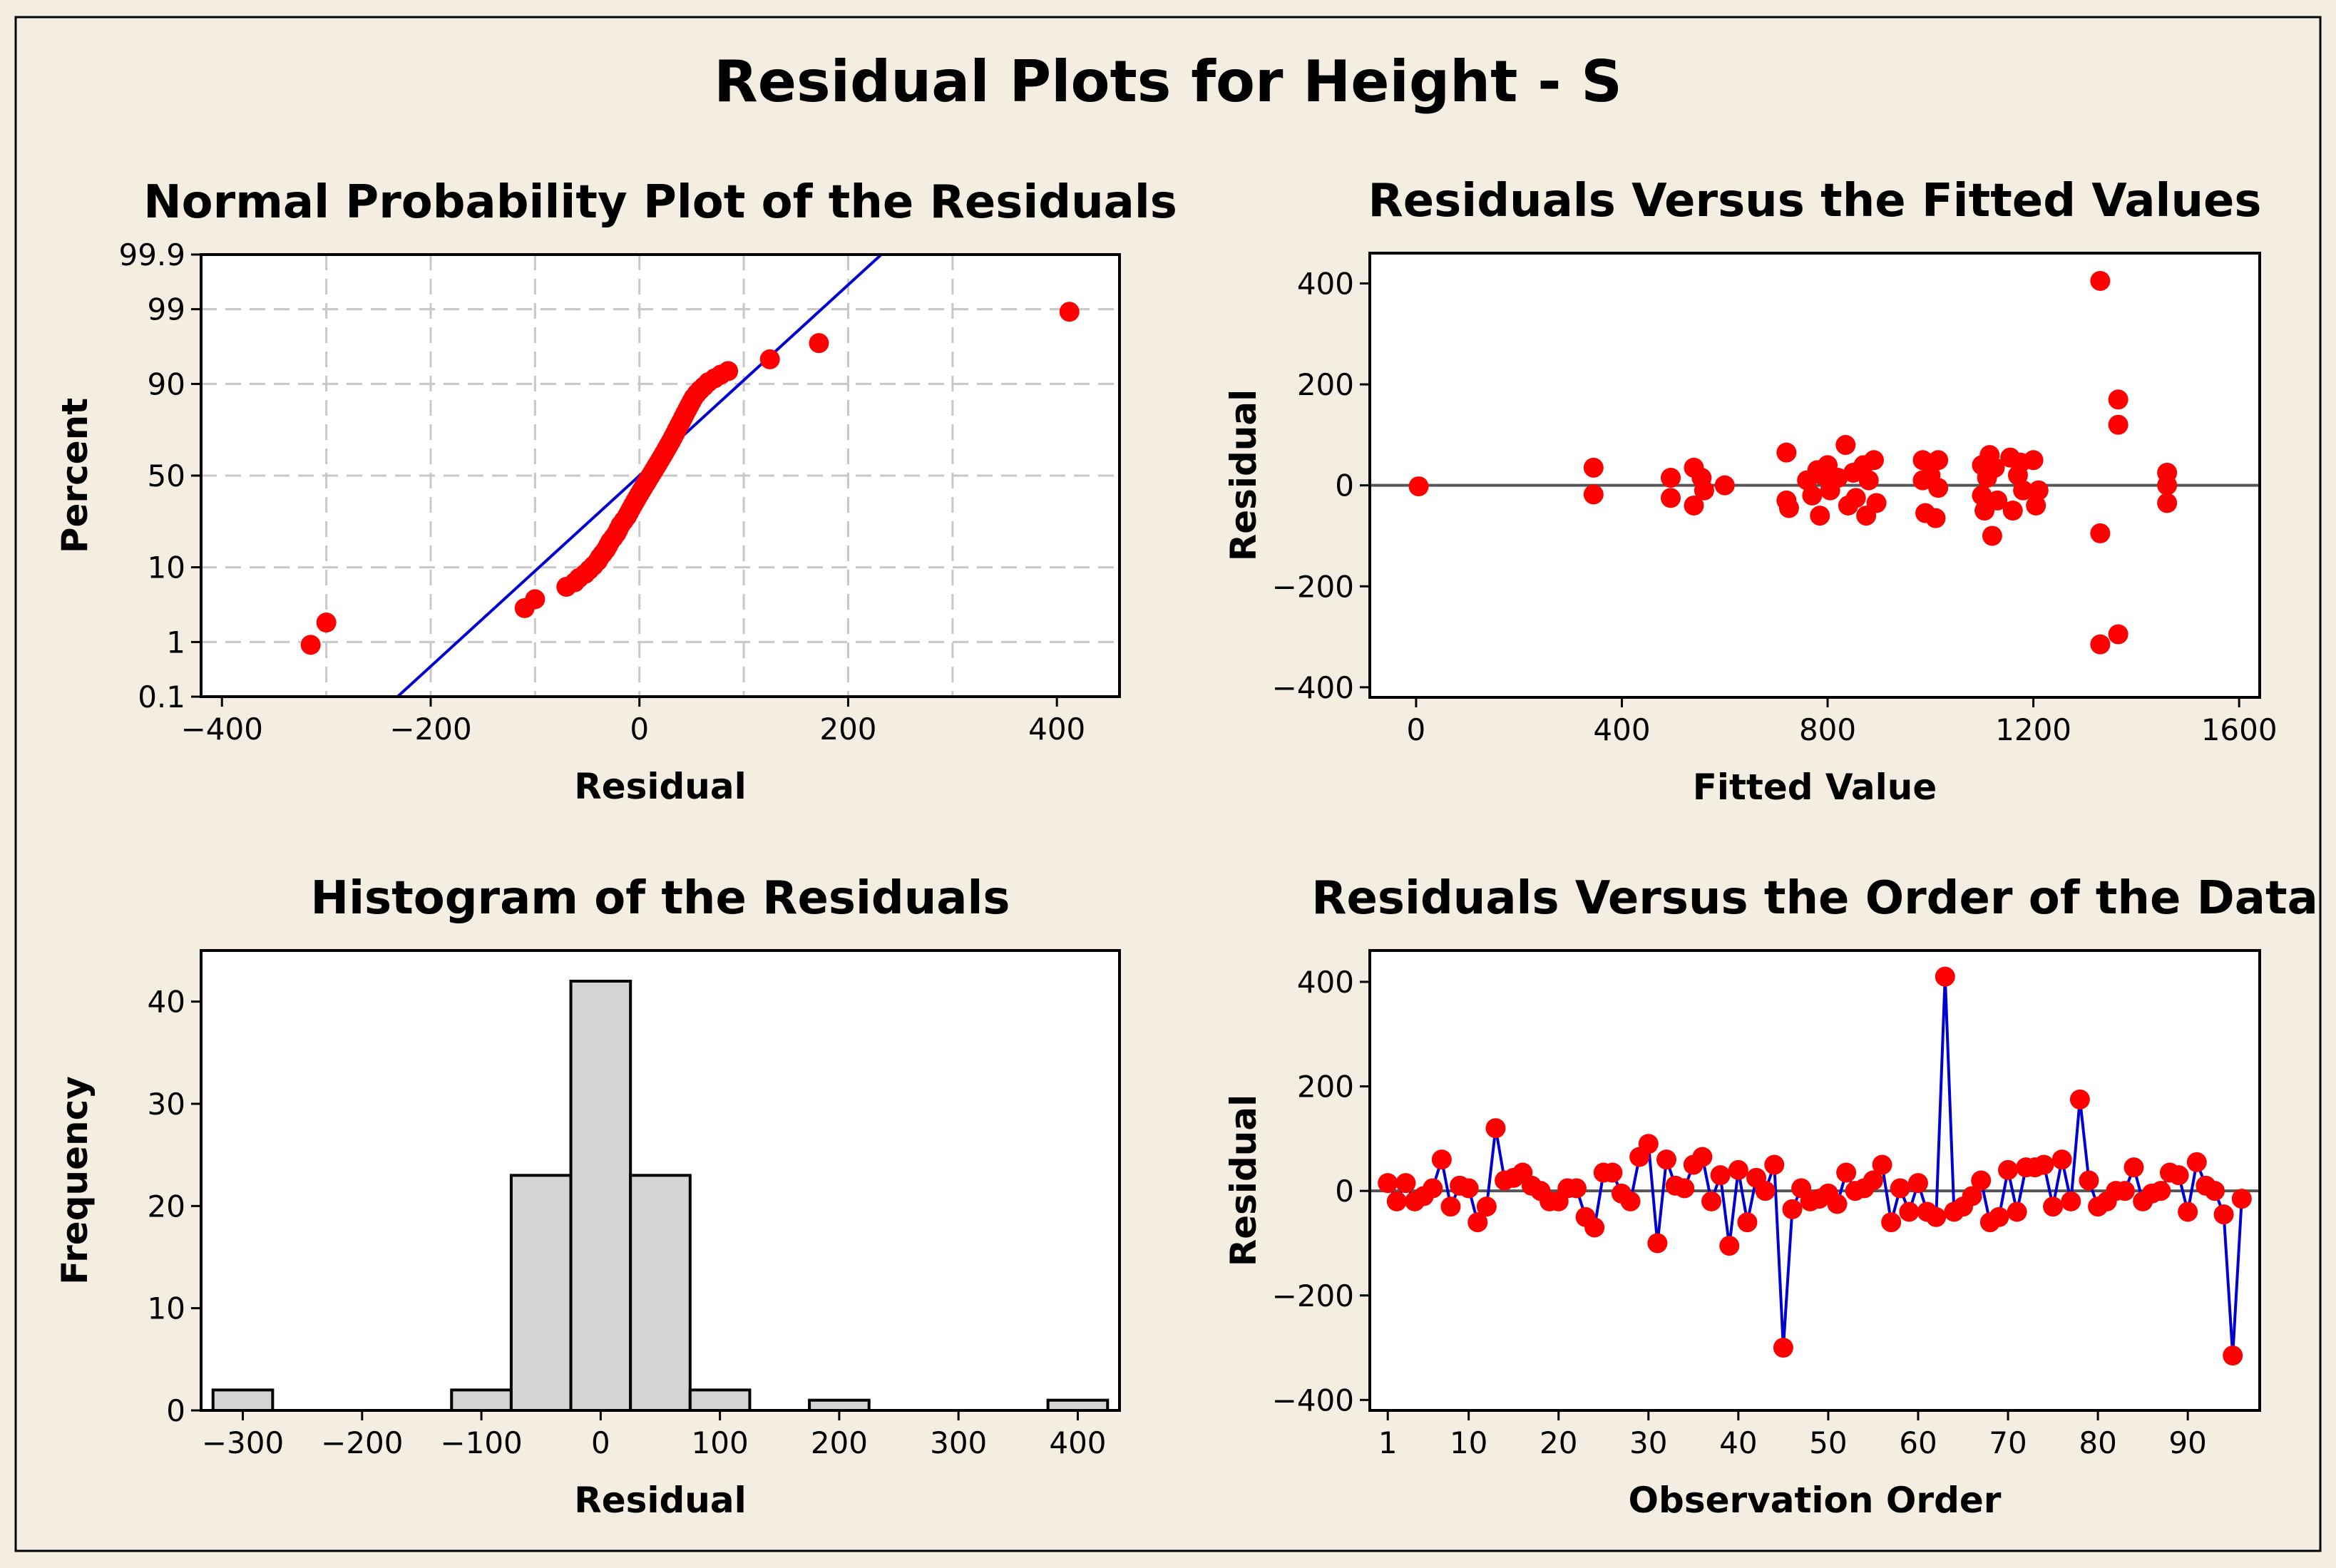 This screenshot has width=2336, height=1568. Describe the element at coordinates (222, 729) in the screenshot. I see `npp-xtick-label: −400` at that location.